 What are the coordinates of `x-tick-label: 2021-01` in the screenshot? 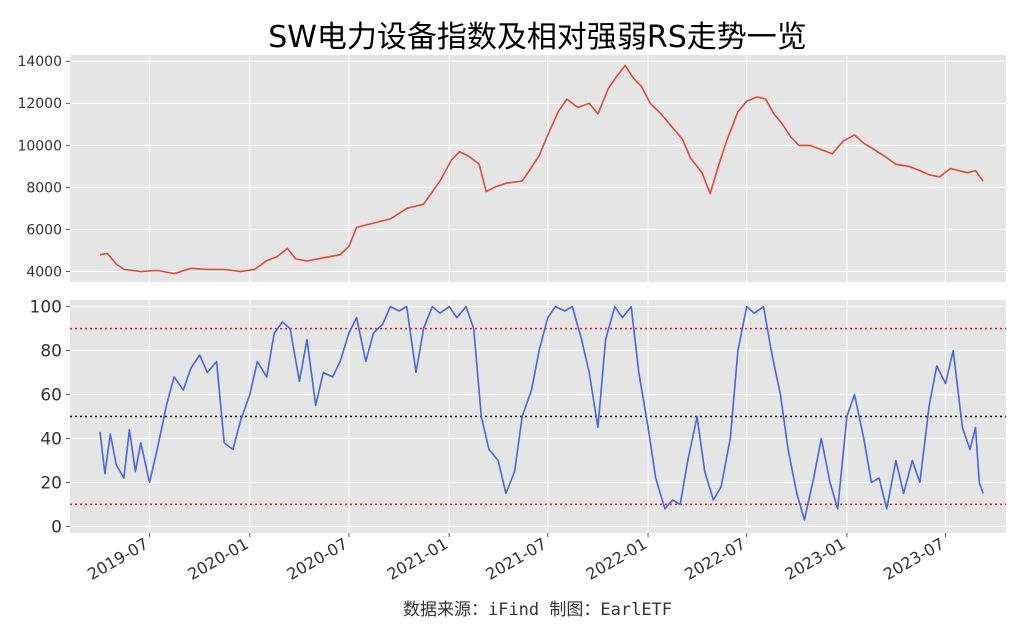 It's located at (417, 559).